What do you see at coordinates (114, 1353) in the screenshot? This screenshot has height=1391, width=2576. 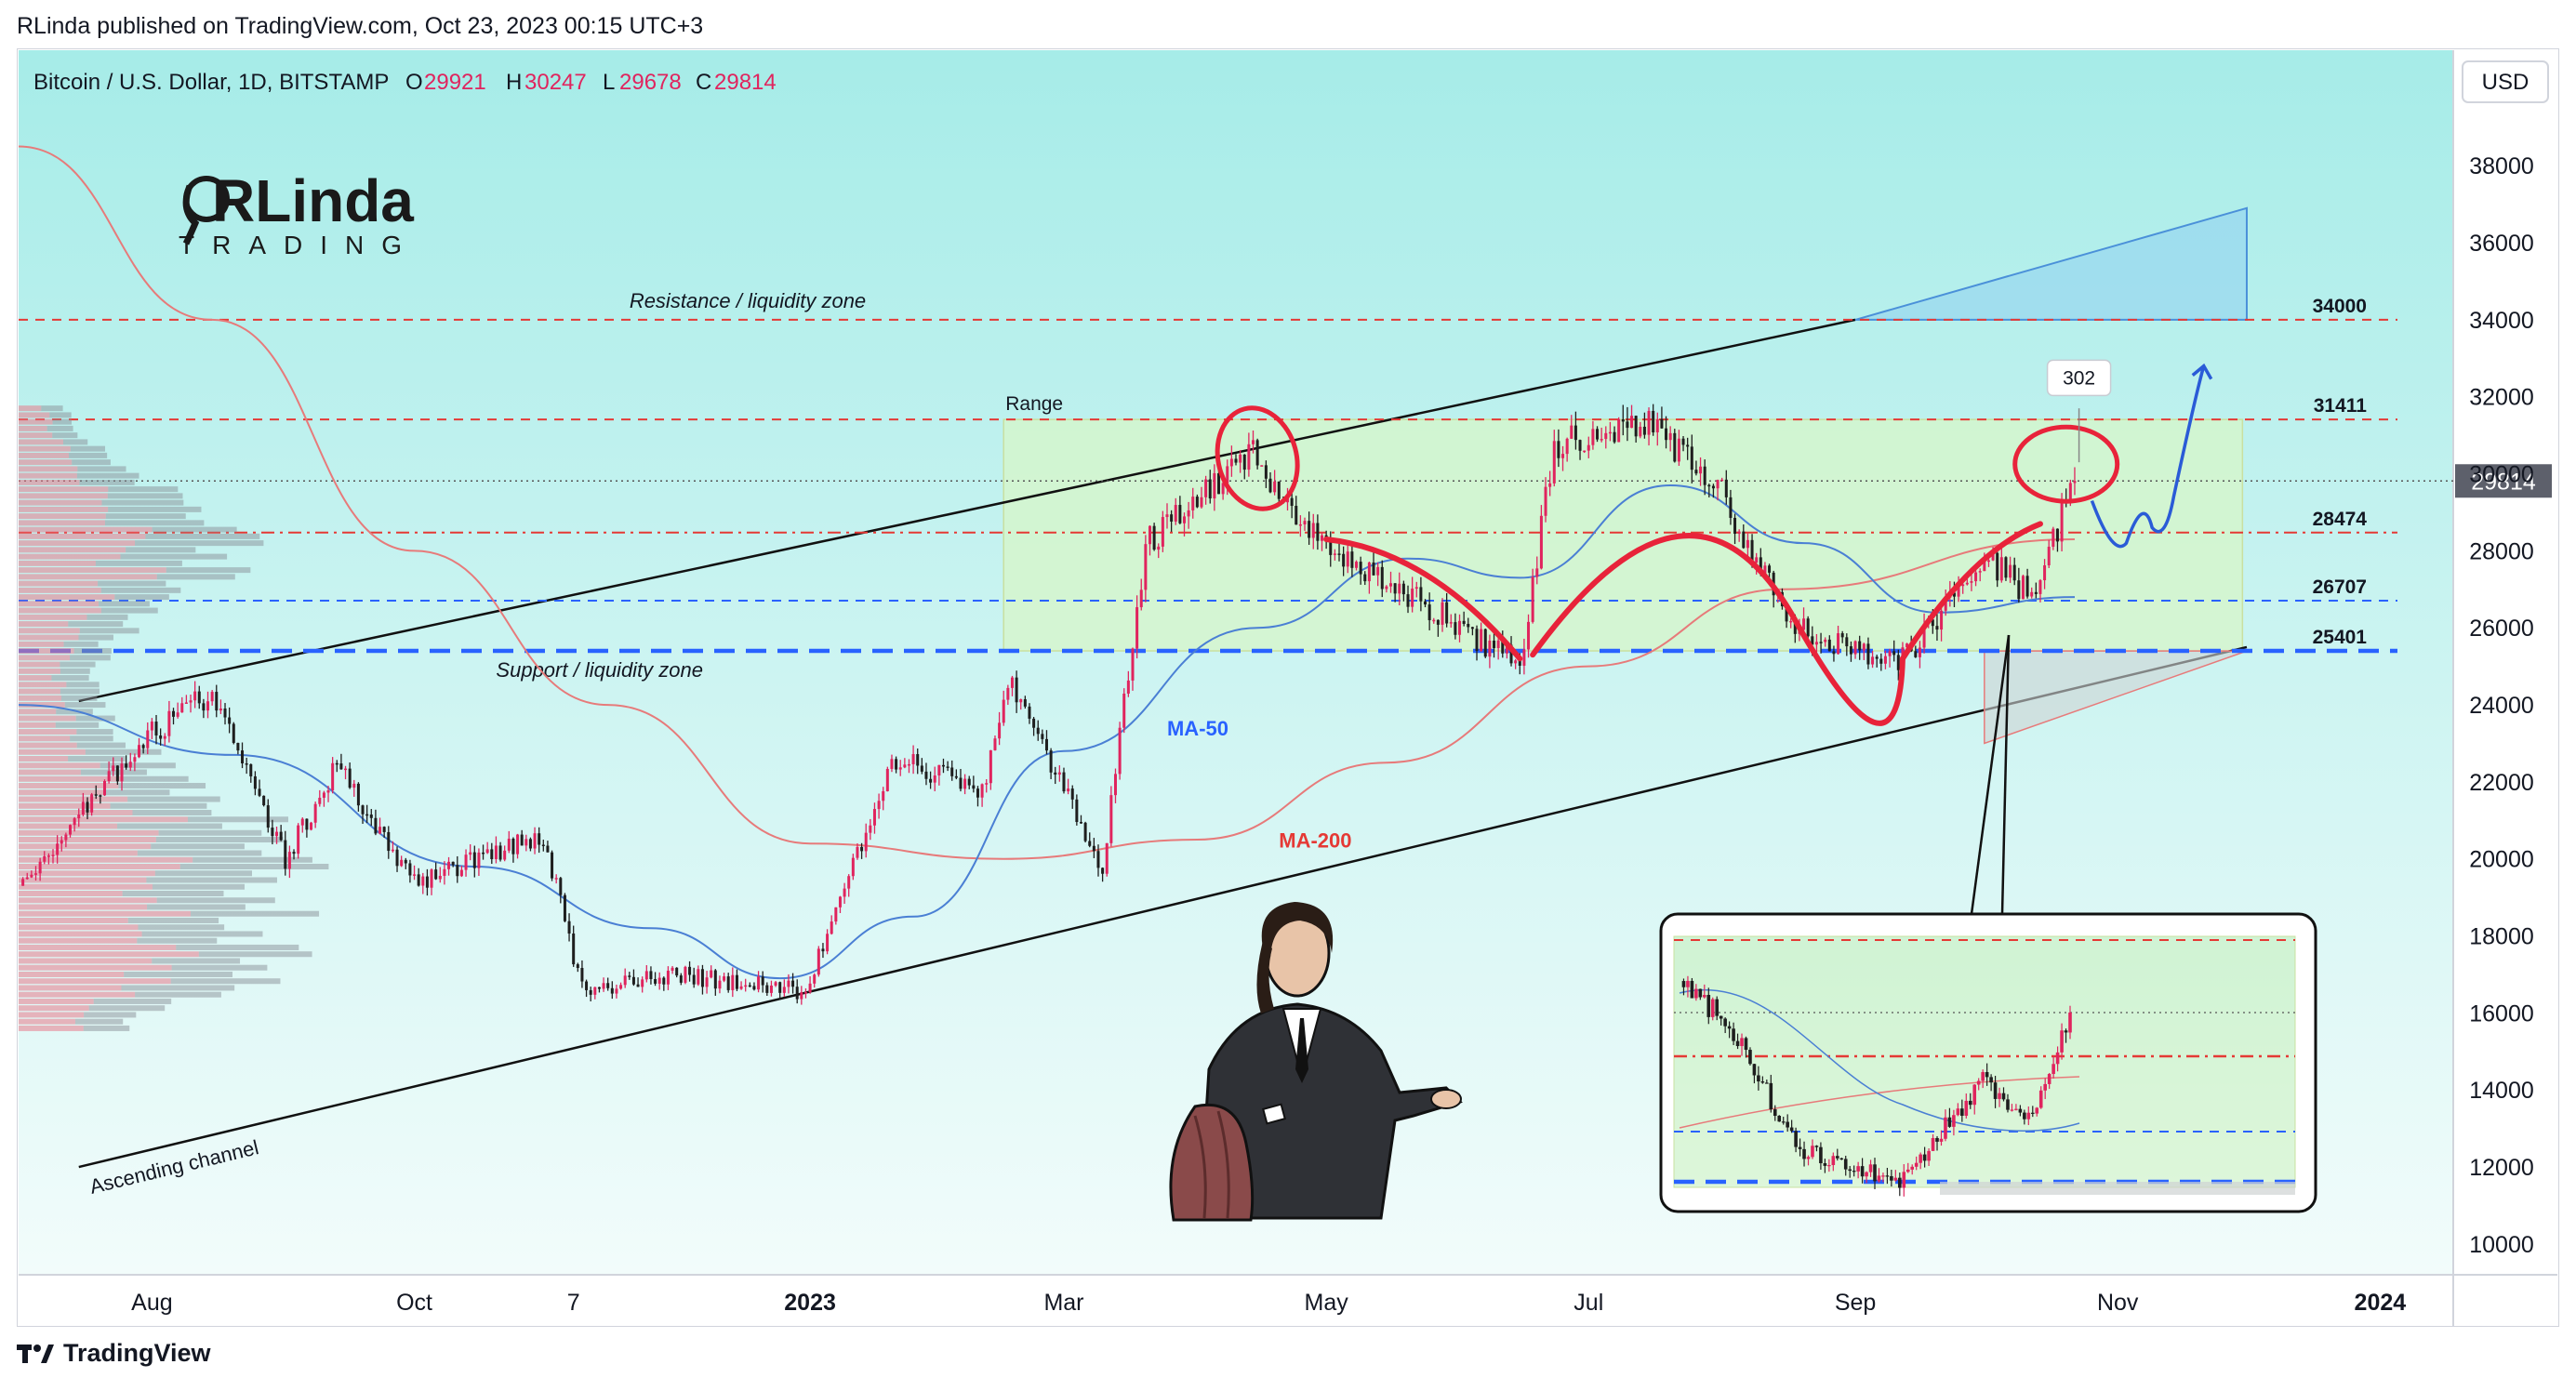 I see `footer-brand: TradingView` at bounding box center [114, 1353].